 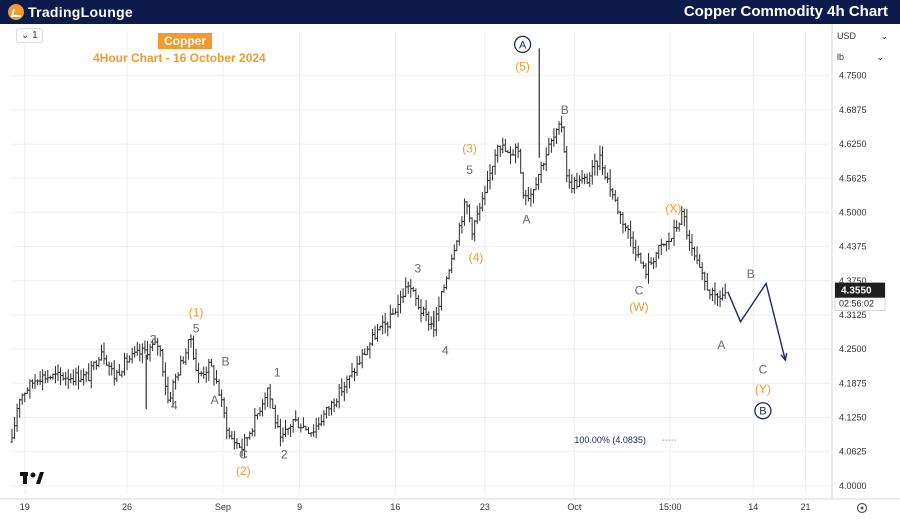 I want to click on fib-layer: 100.00% (4.0835), so click(x=625, y=440).